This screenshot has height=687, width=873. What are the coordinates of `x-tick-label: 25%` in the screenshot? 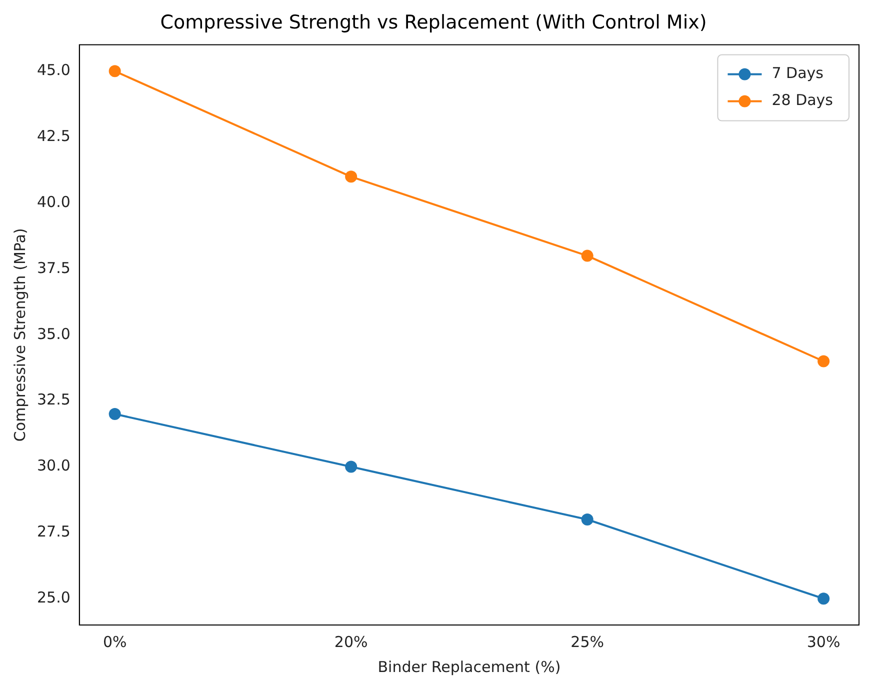 It's located at (587, 641).